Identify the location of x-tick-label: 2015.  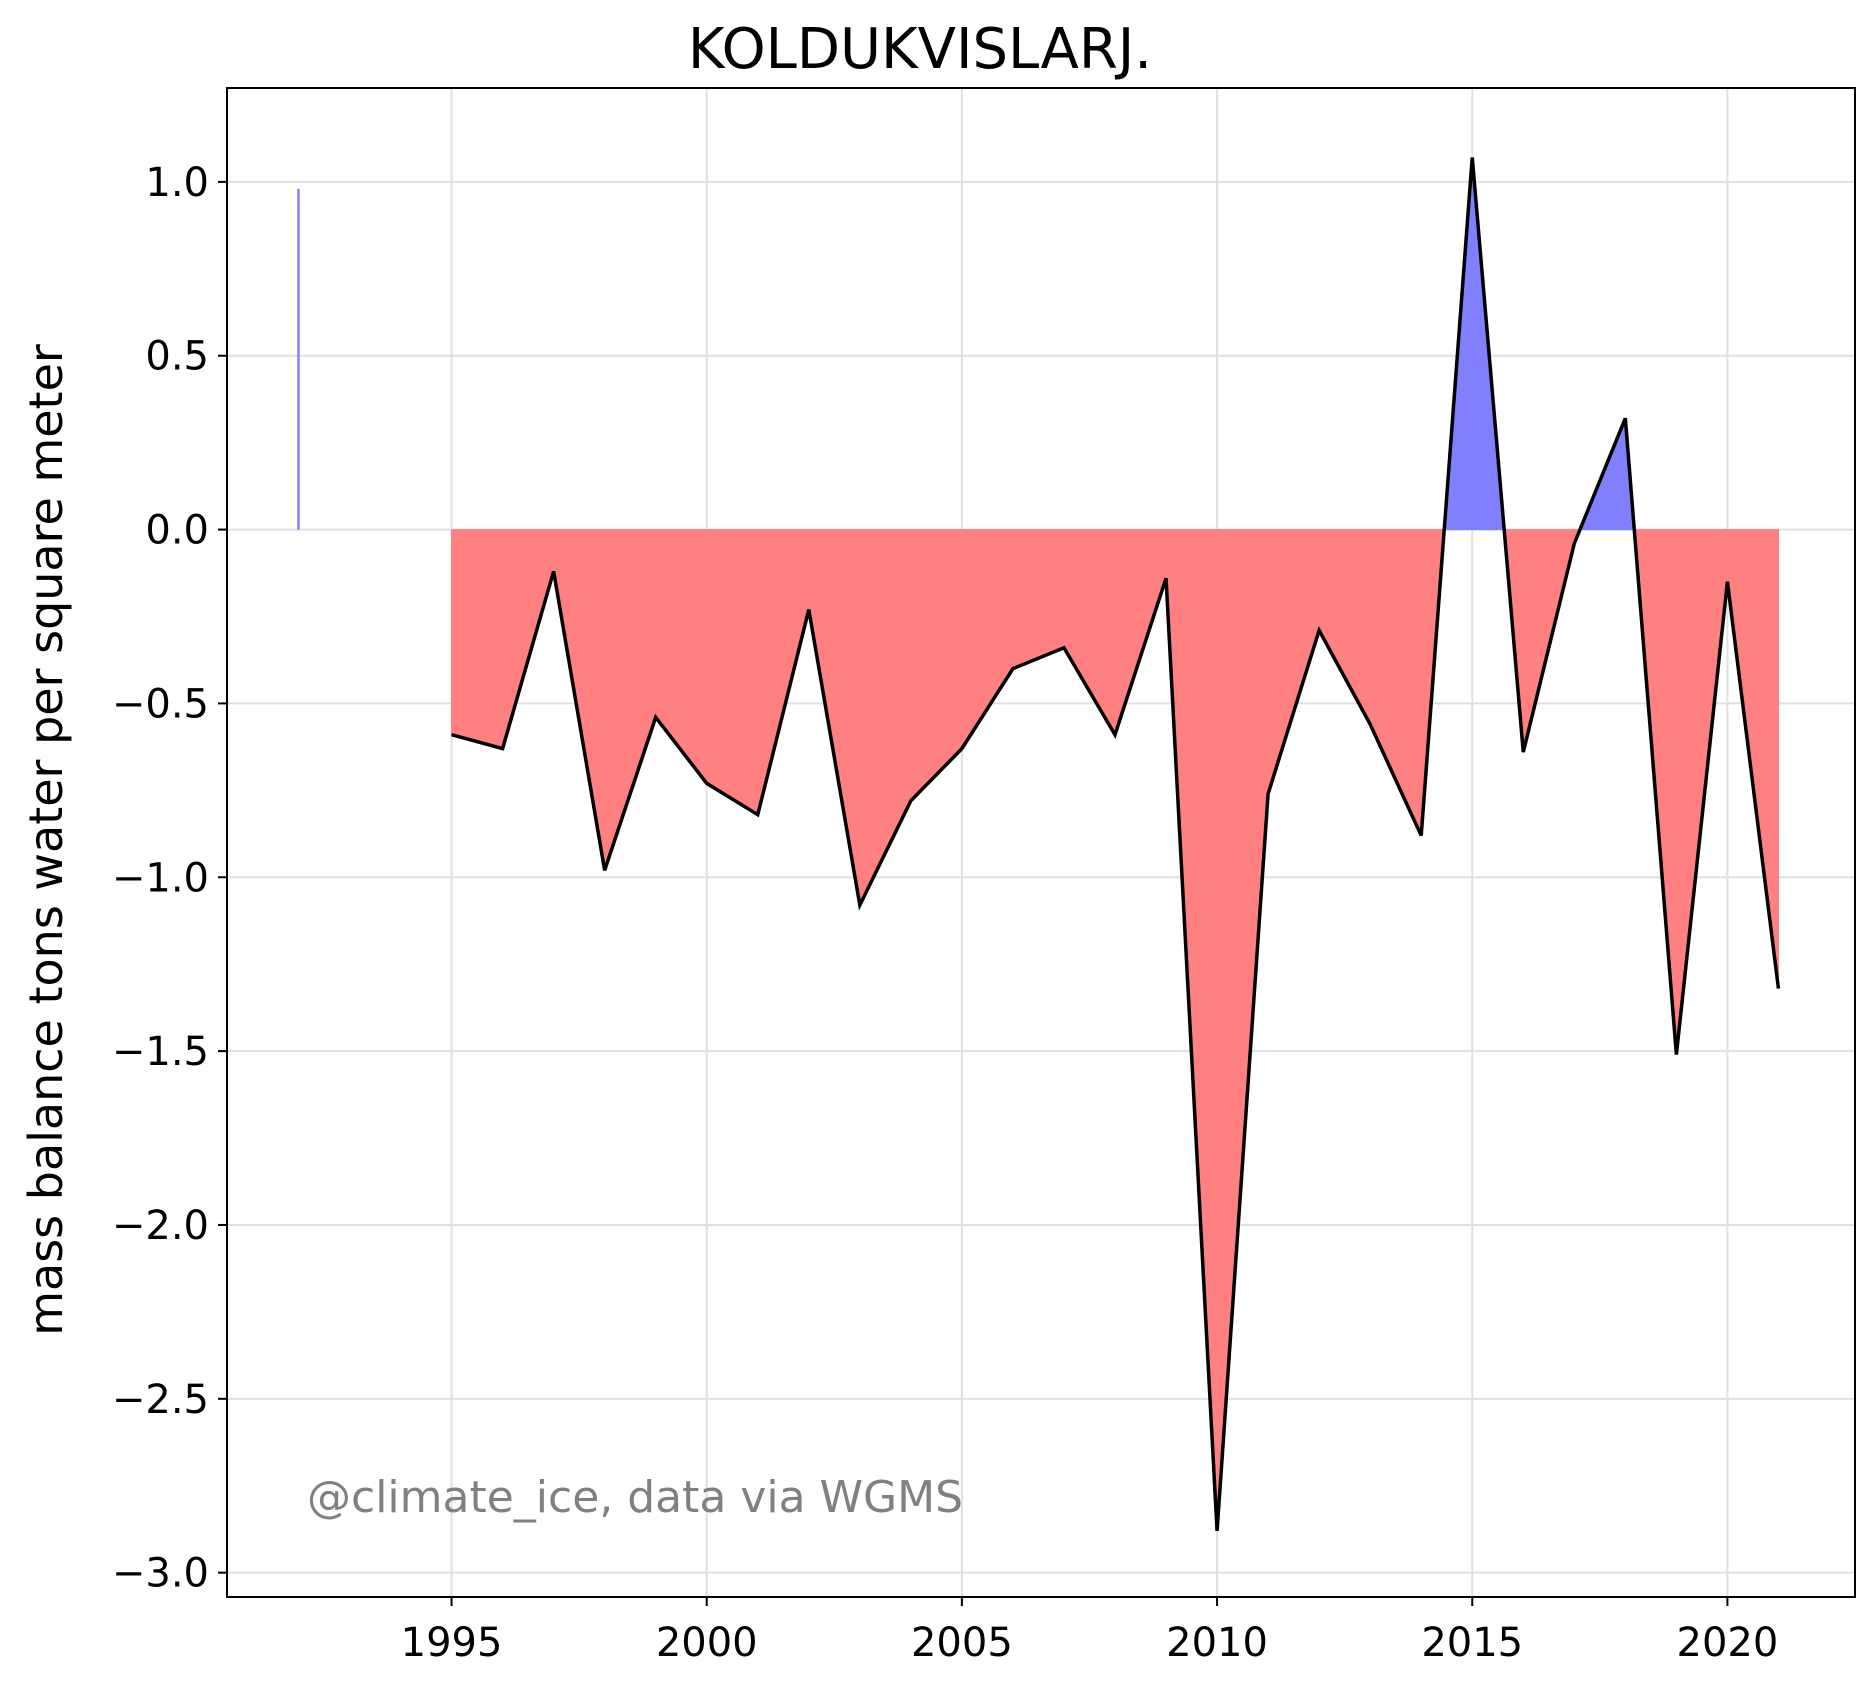
(1472, 1643).